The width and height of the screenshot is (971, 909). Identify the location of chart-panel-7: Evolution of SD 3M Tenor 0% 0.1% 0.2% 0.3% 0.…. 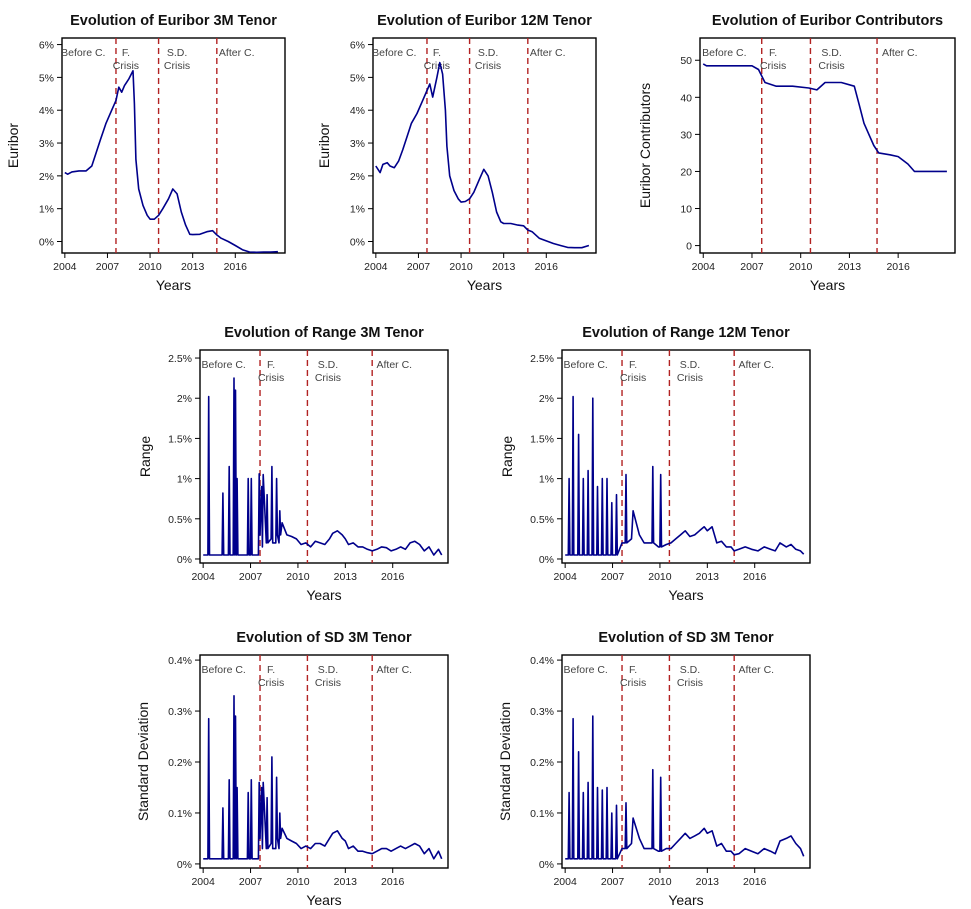
(654, 769).